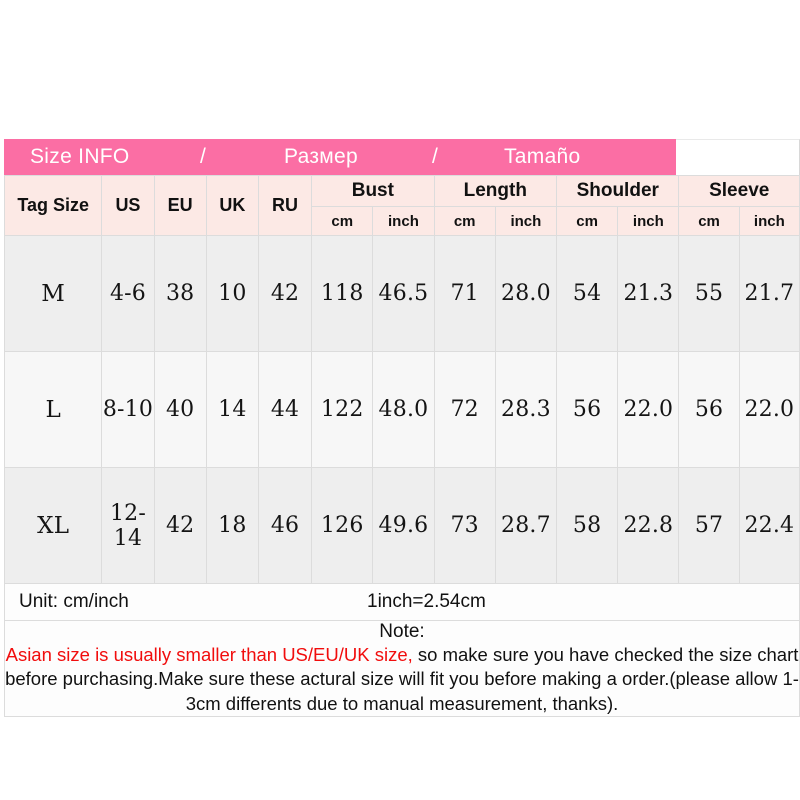  I want to click on cell-shoulder-cm: 56, so click(587, 409).